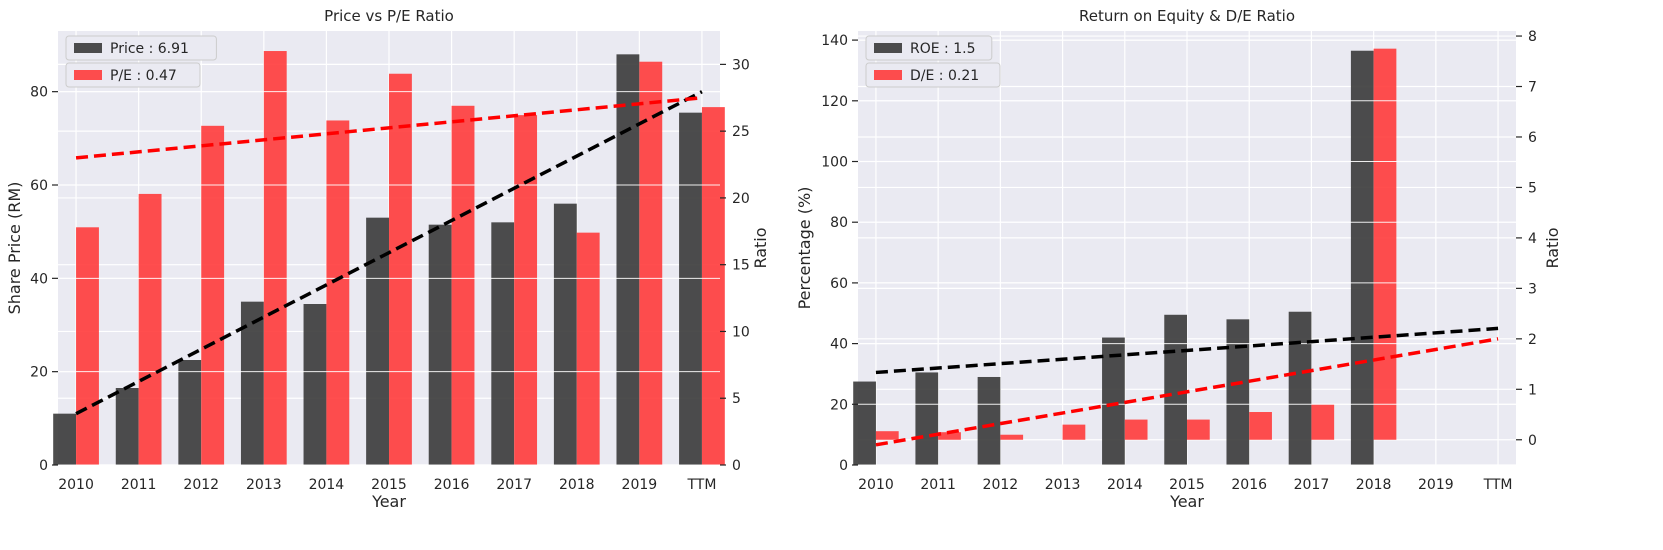  I want to click on x-tick-label: 2017, so click(514, 485).